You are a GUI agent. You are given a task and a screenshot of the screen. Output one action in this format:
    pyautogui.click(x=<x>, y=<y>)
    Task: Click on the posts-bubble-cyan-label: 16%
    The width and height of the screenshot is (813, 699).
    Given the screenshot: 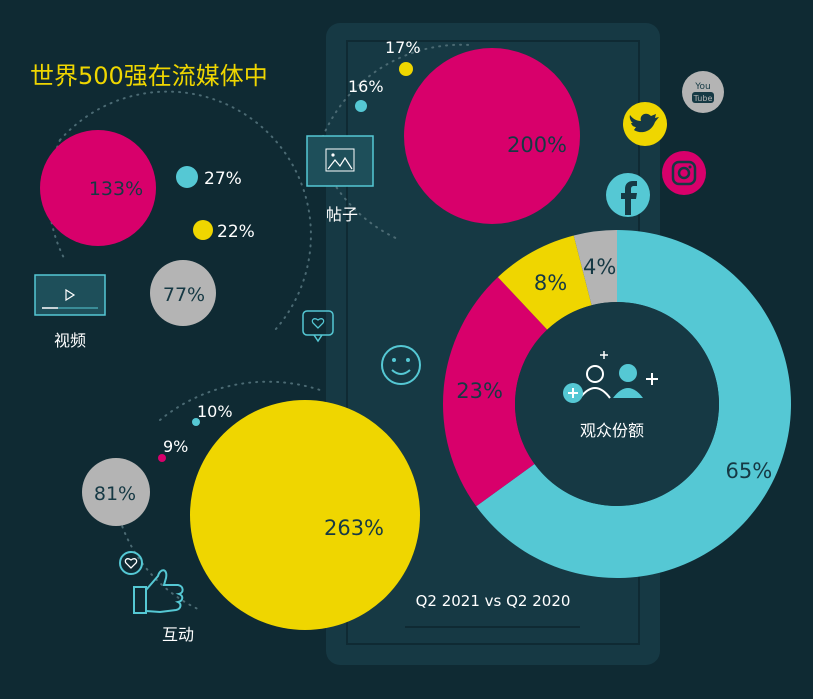 What is the action you would take?
    pyautogui.click(x=366, y=86)
    